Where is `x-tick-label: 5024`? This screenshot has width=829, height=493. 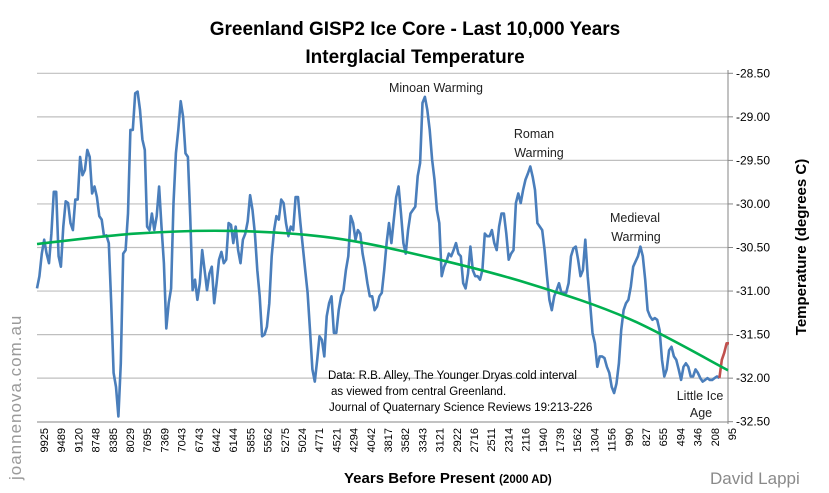
x-tick-label: 5024 is located at coordinates (303, 440).